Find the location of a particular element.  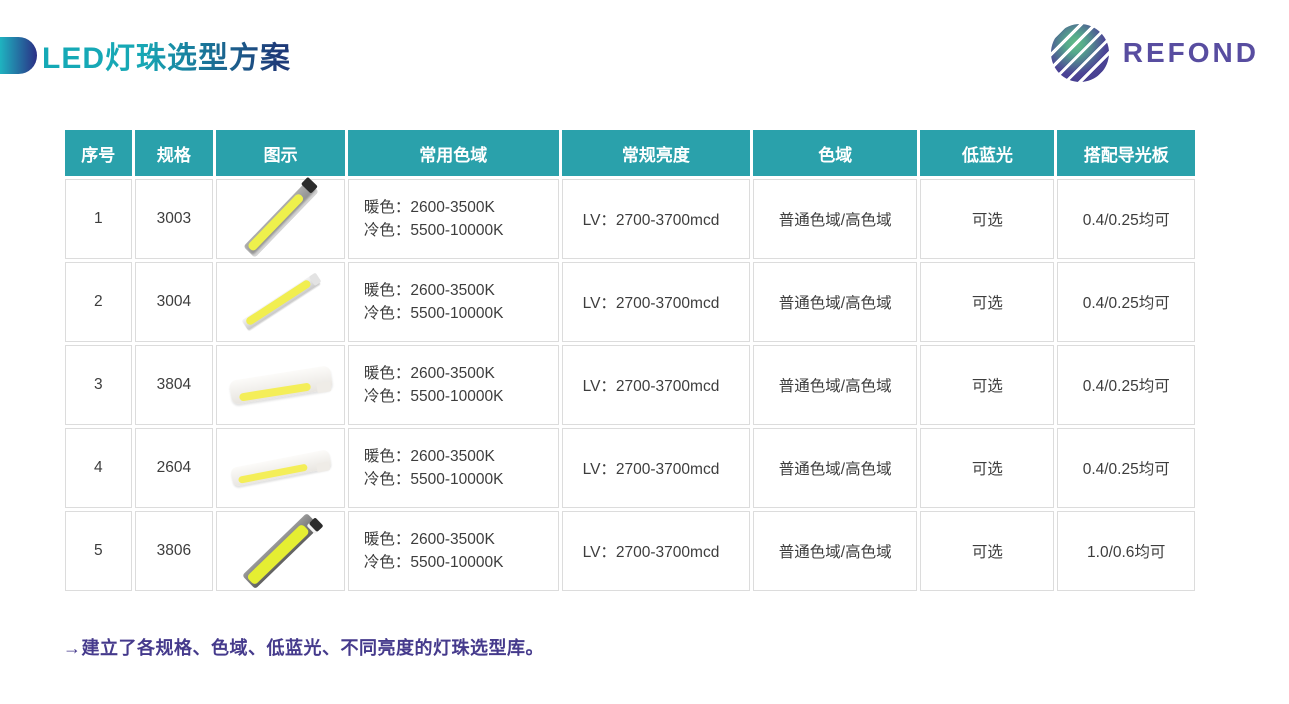

header-light-guide: 搭配导光板 is located at coordinates (1126, 153).